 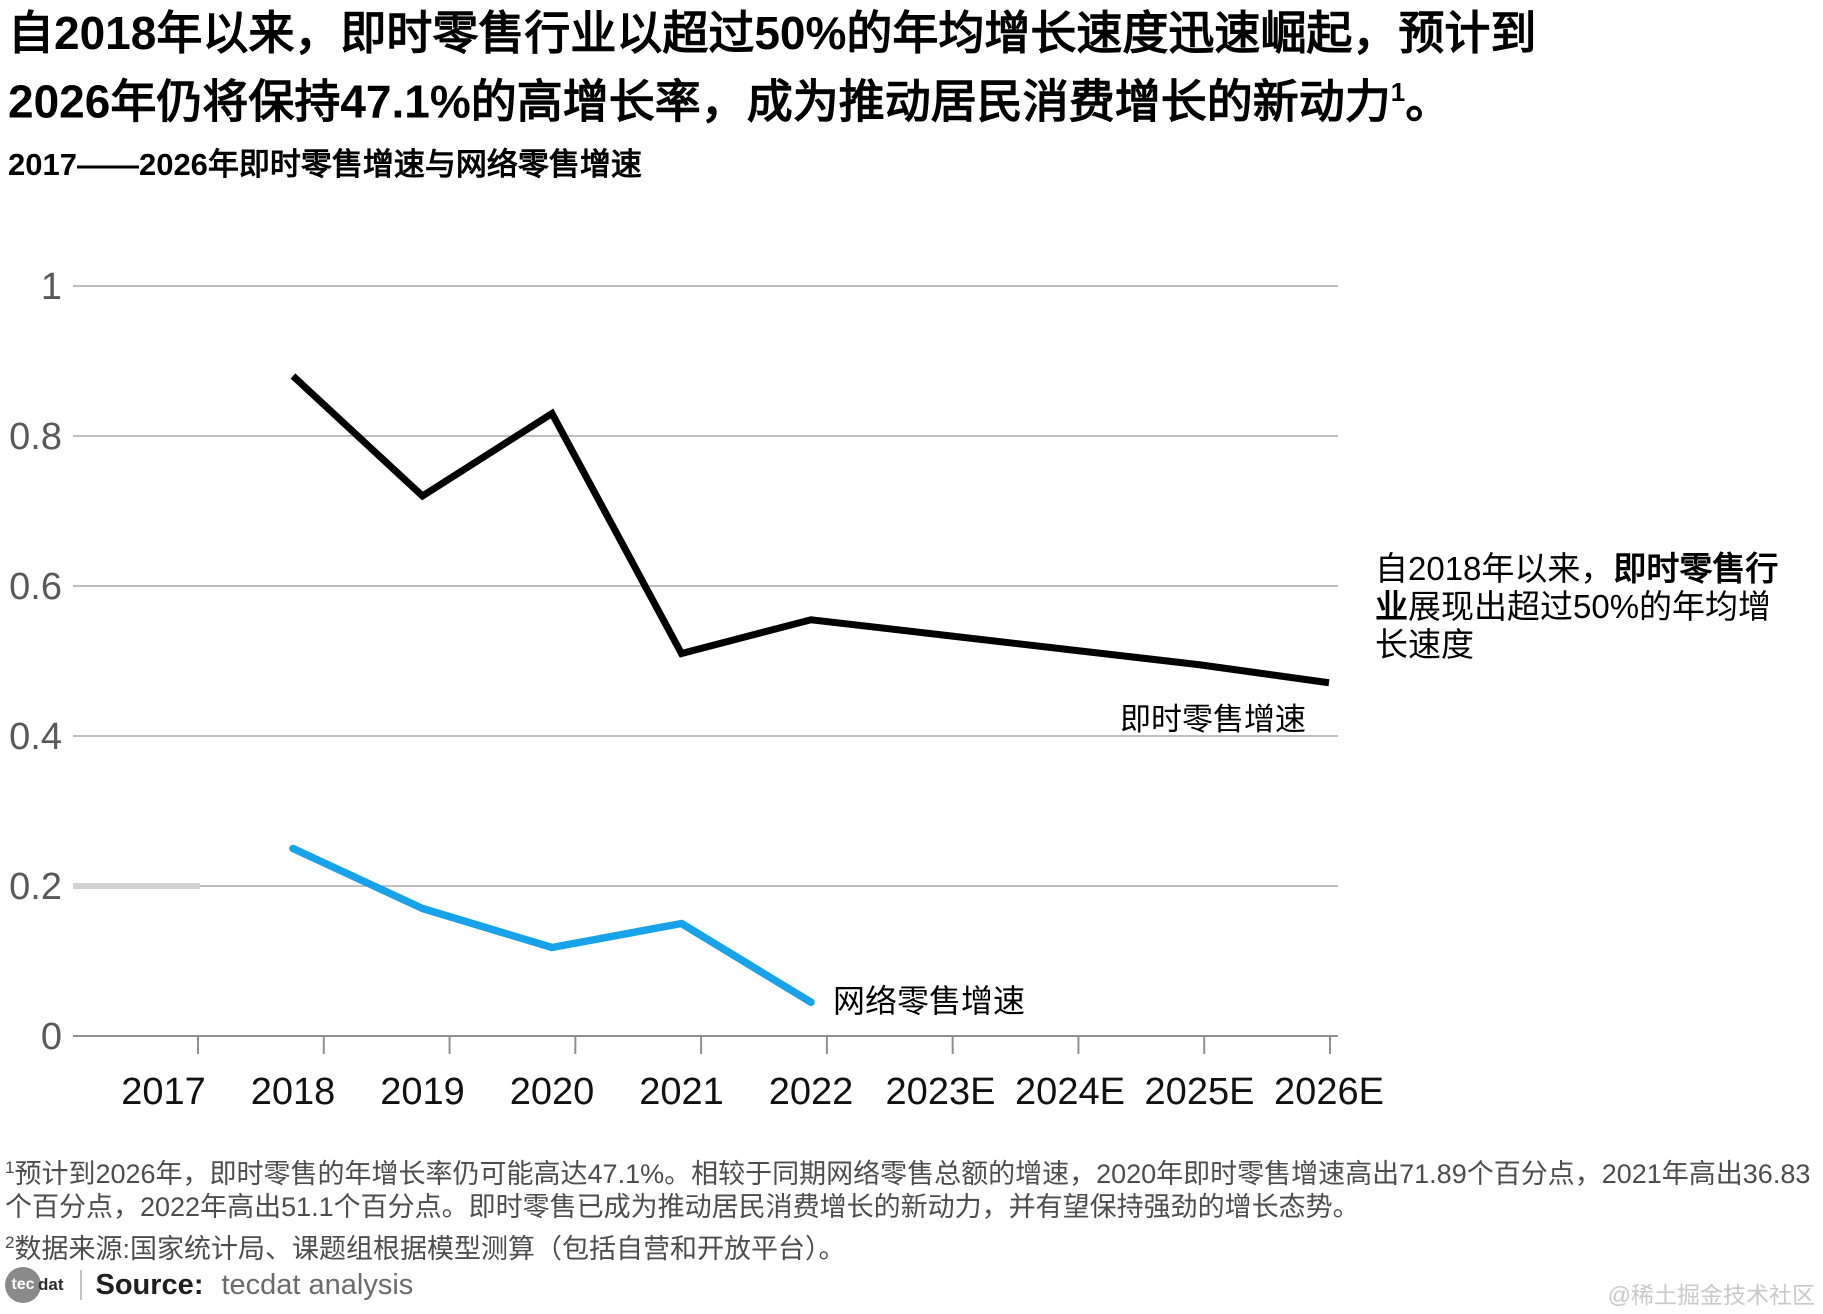 I want to click on footnote-1-superscript: 1, so click(x=10, y=1167).